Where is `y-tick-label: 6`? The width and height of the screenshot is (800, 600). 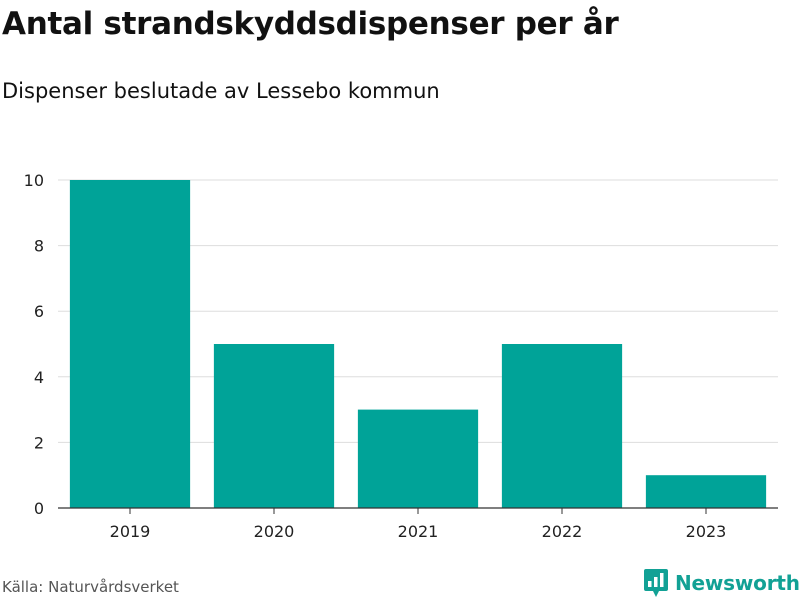
y-tick-label: 6 is located at coordinates (39, 311).